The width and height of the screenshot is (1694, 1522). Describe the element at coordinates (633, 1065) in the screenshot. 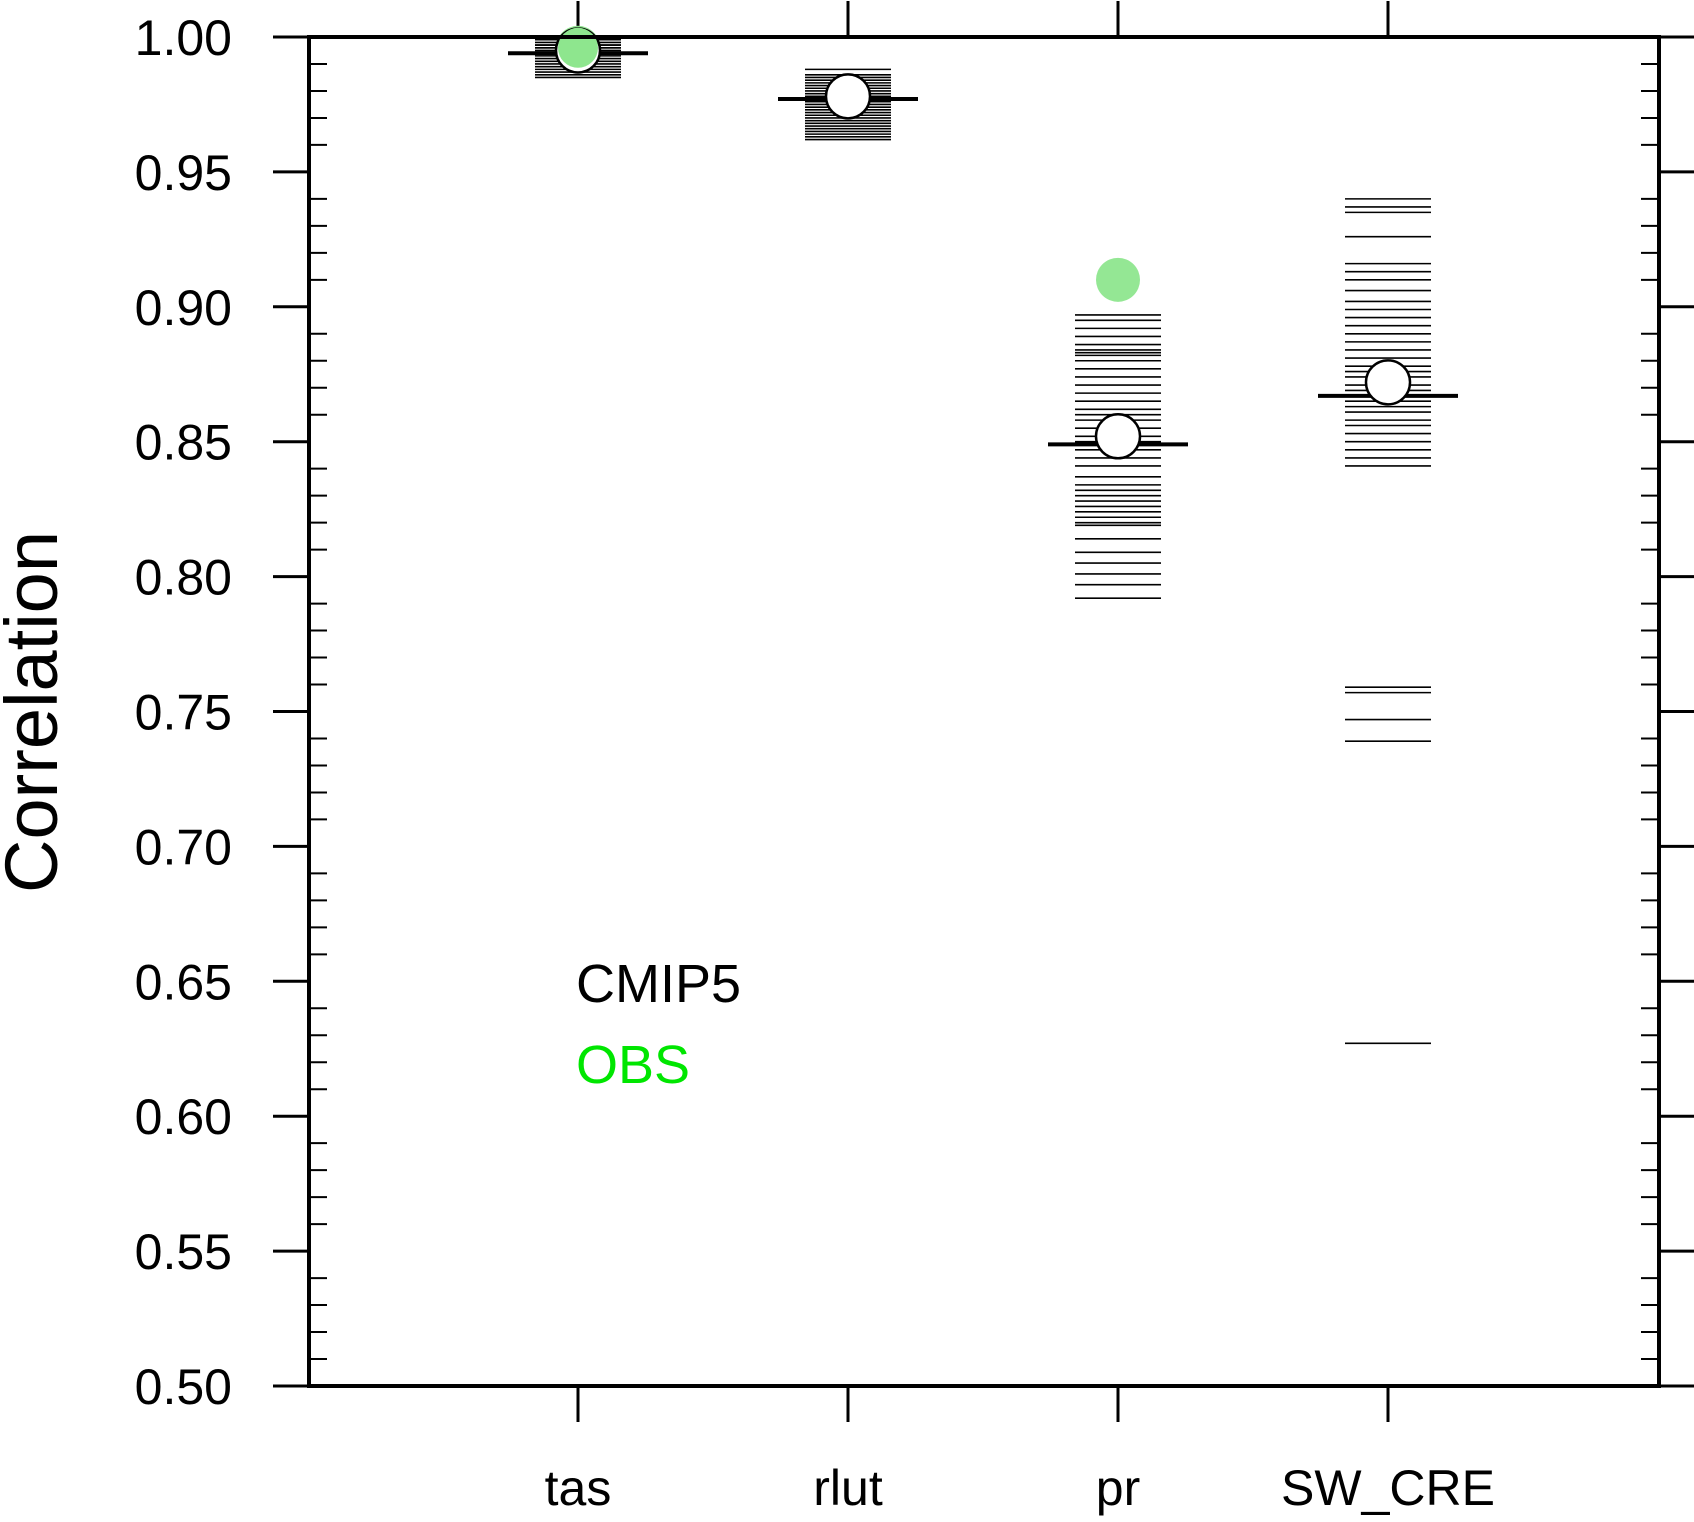

I see `legend-obs: OBS` at that location.